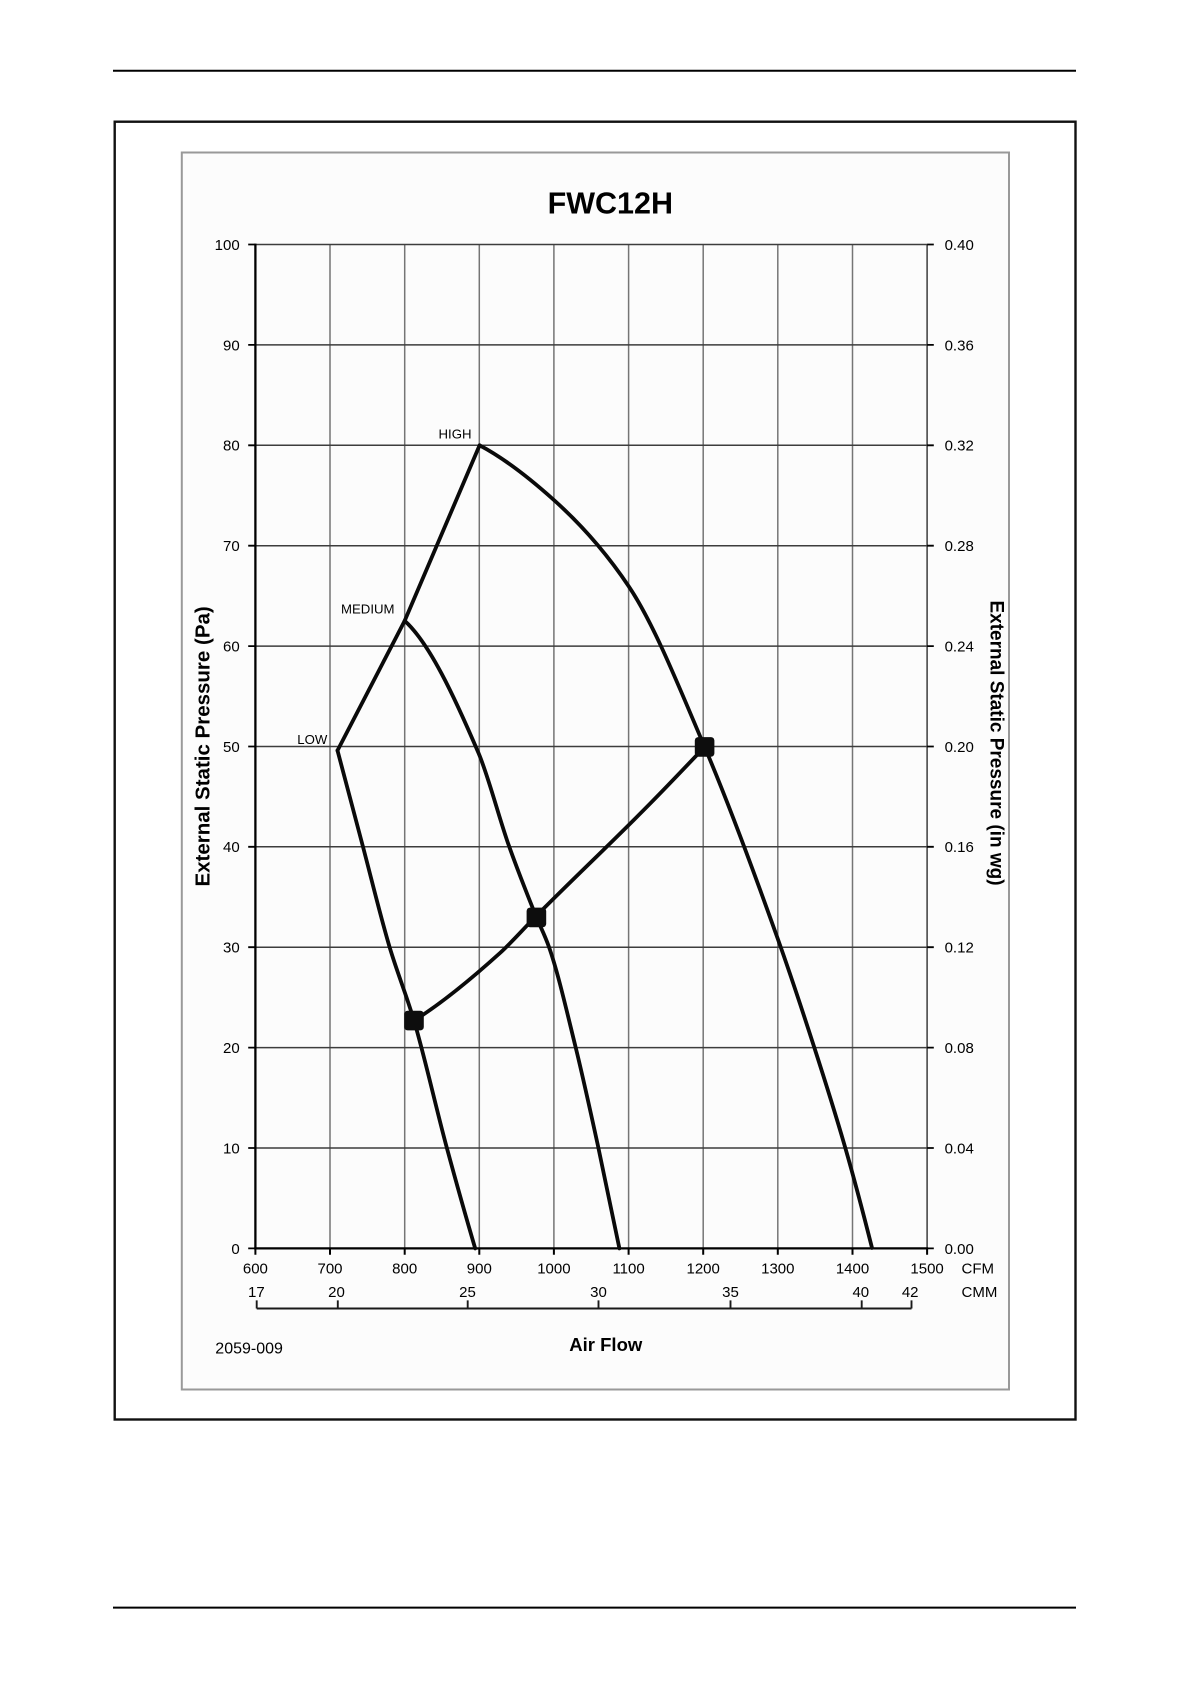 Image resolution: width=1191 pixels, height=1689 pixels. I want to click on svg-text: FWC12H, so click(610, 204).